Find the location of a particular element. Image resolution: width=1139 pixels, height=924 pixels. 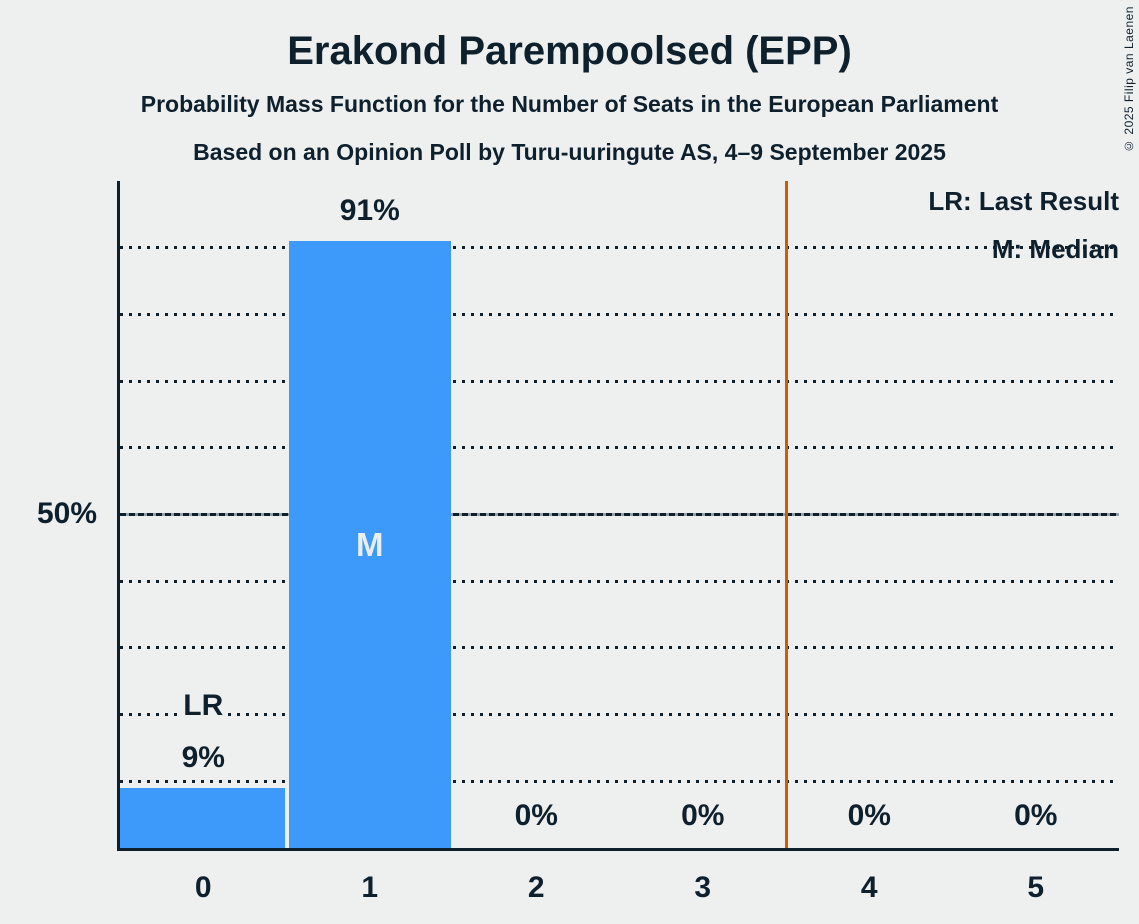

x-tick-label-5: 5 is located at coordinates (1036, 887).